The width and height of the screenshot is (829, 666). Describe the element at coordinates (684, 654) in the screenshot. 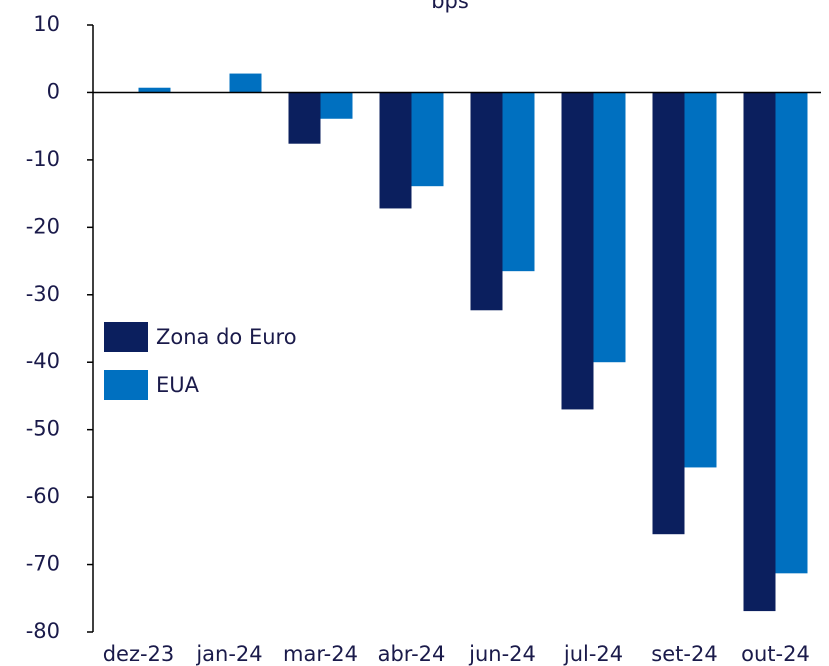

I see `x-tick-label: set-24` at that location.